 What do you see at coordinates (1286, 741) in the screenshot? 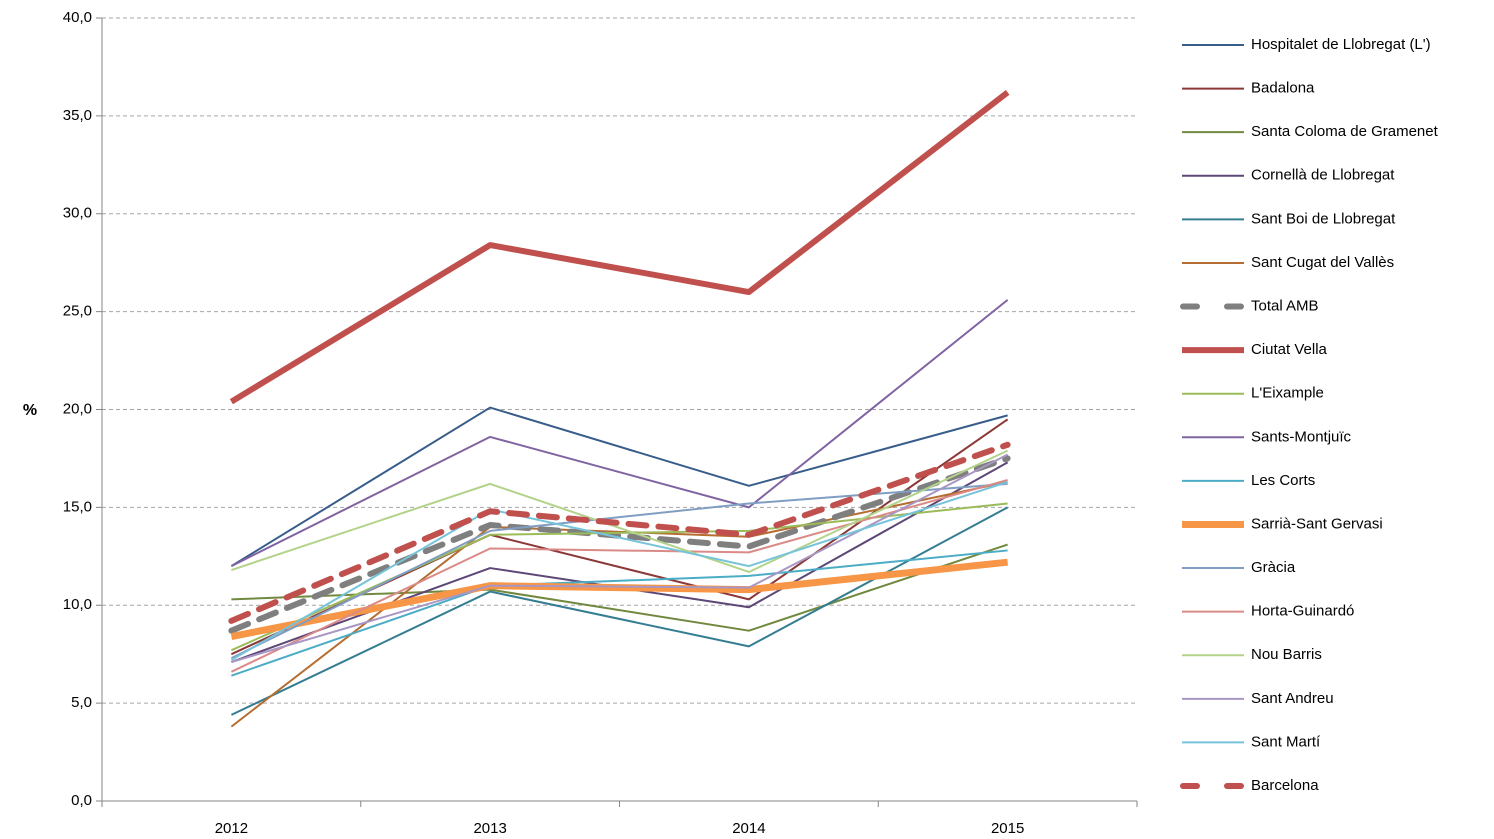
I see `legend-label: Sant Martí` at bounding box center [1286, 741].